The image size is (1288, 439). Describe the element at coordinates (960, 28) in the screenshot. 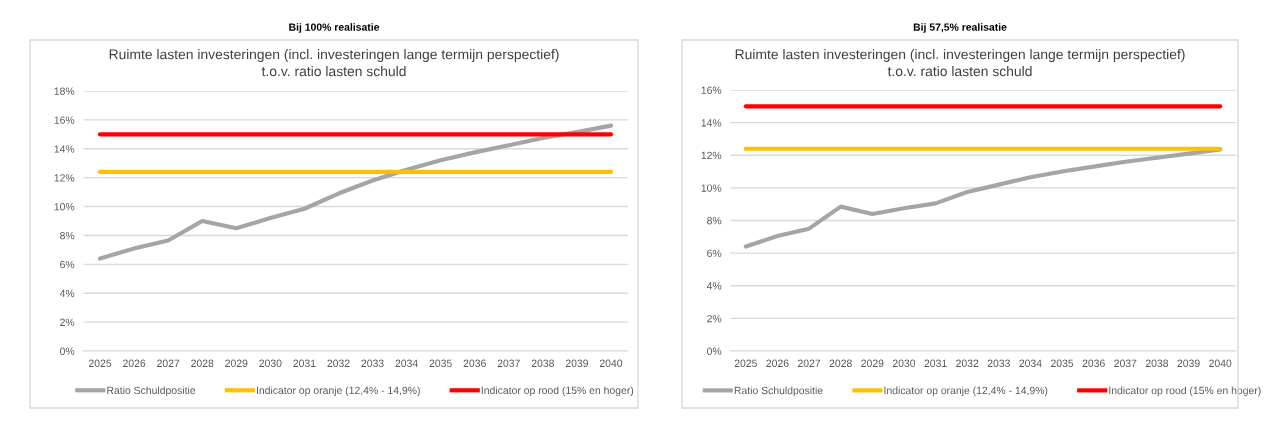

I see `chart-title: Bij 57,5% realisatie` at that location.